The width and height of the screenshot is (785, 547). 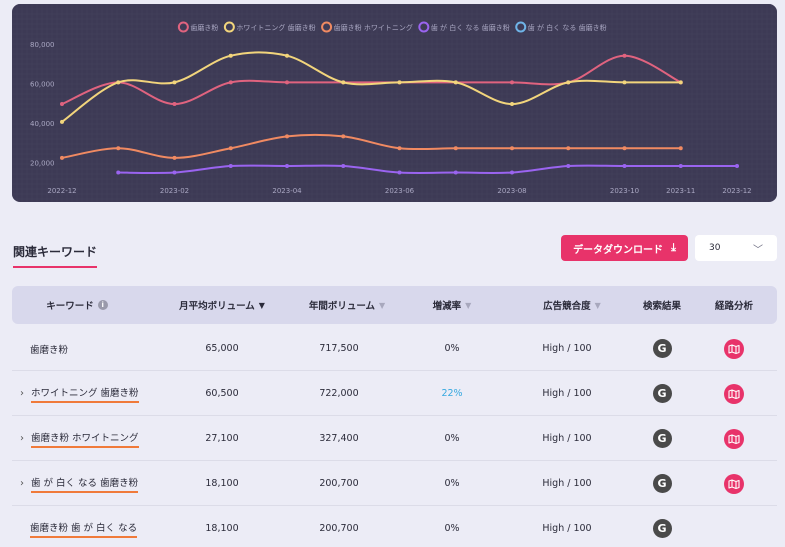 I want to click on header-keyword-label: キーワード, so click(x=70, y=306).